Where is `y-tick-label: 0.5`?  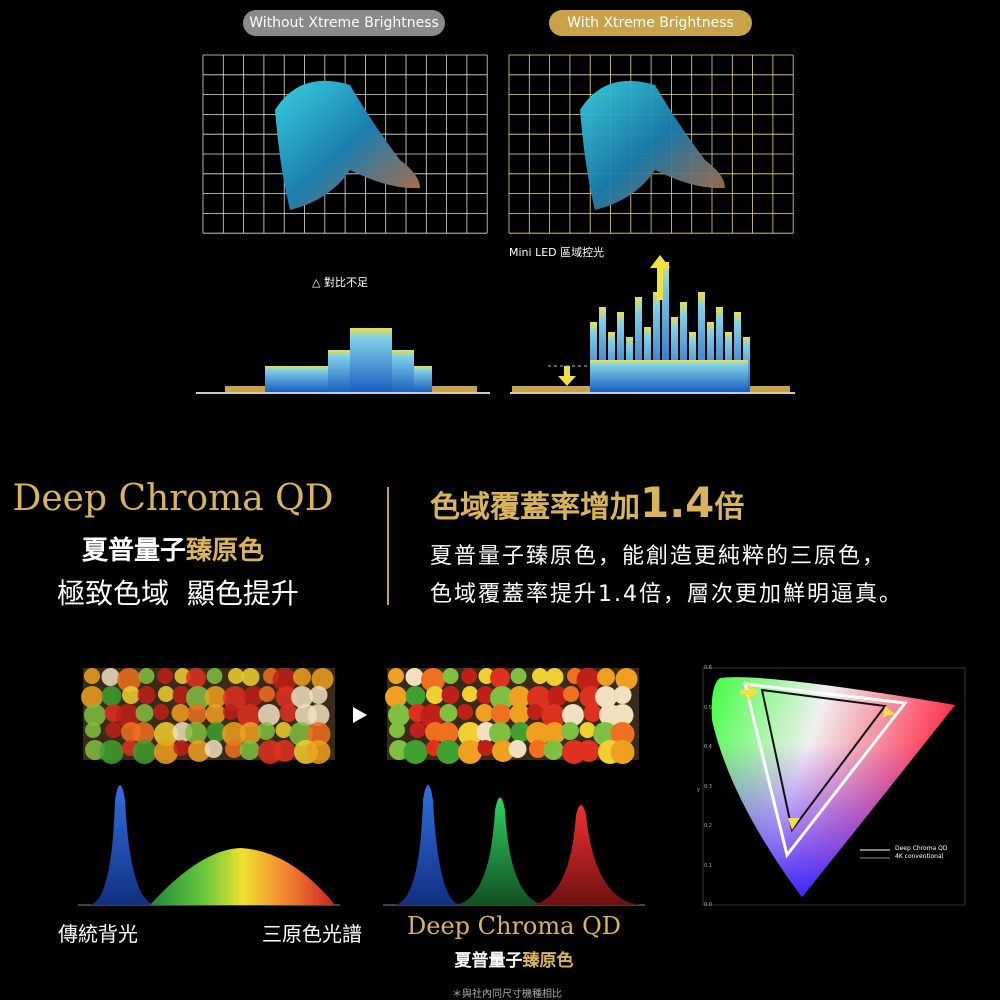 y-tick-label: 0.5 is located at coordinates (708, 707).